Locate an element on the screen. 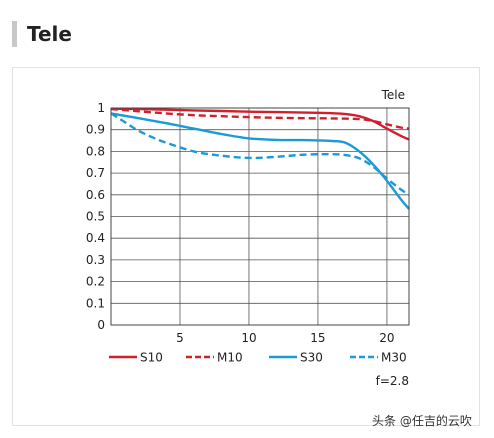  section-title: Tele is located at coordinates (49, 34).